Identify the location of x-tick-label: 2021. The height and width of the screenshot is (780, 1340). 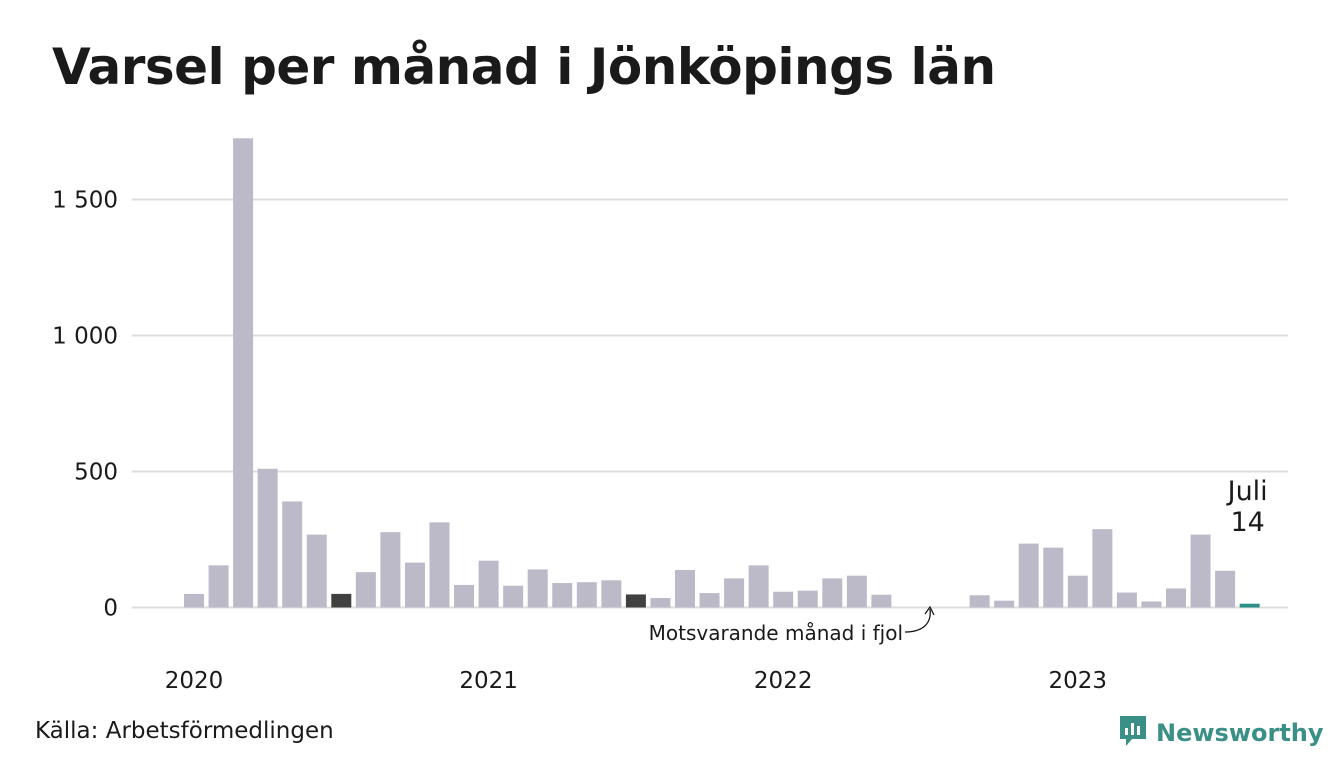
(488, 681).